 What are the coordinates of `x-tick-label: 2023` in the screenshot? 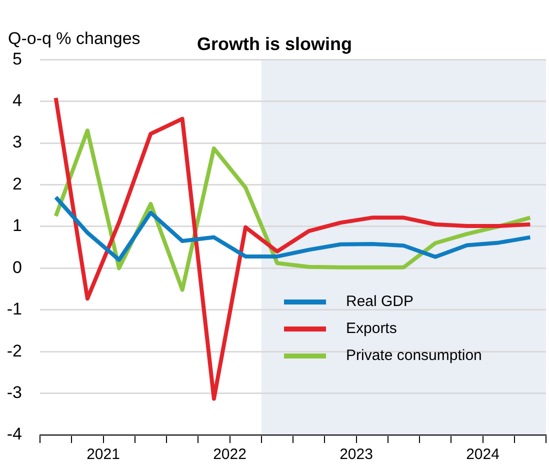 It's located at (356, 455).